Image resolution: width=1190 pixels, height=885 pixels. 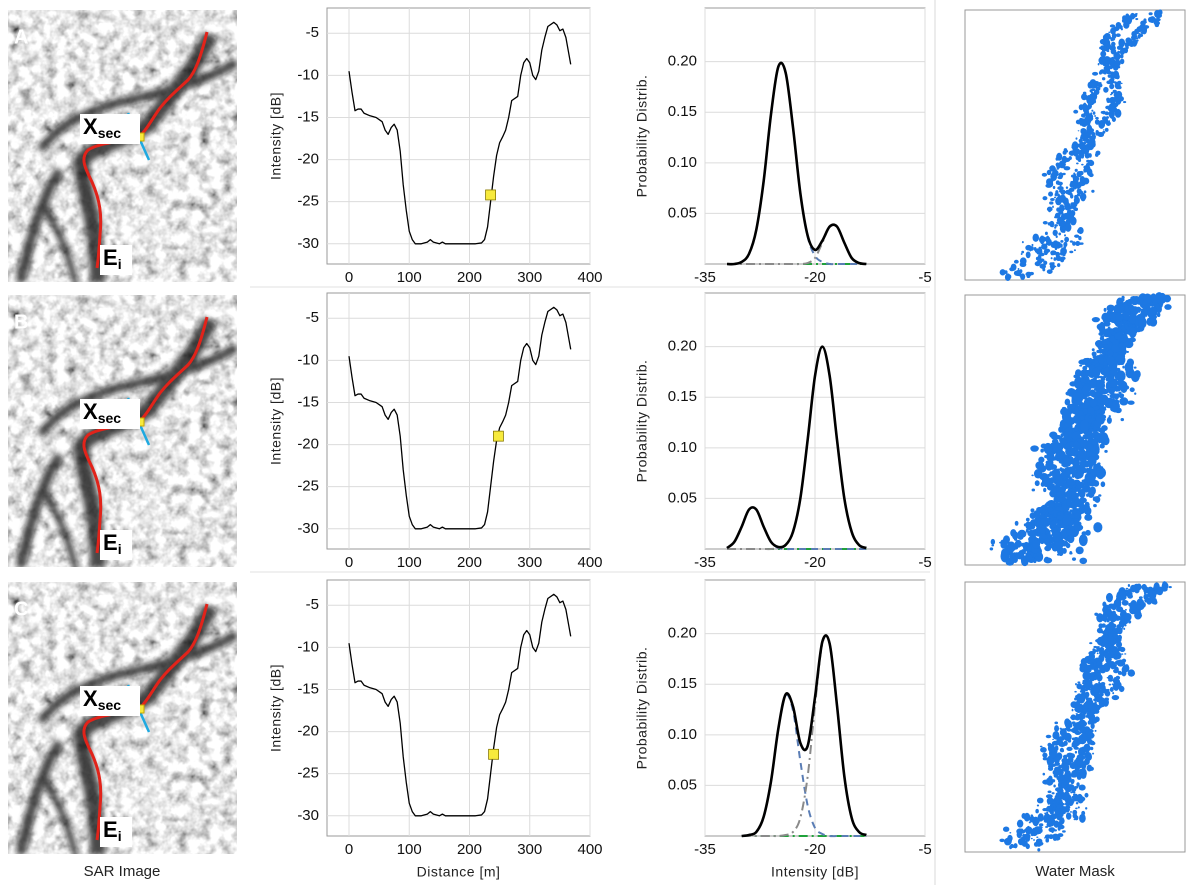 What do you see at coordinates (308, 646) in the screenshot?
I see `y-tick-label: -10` at bounding box center [308, 646].